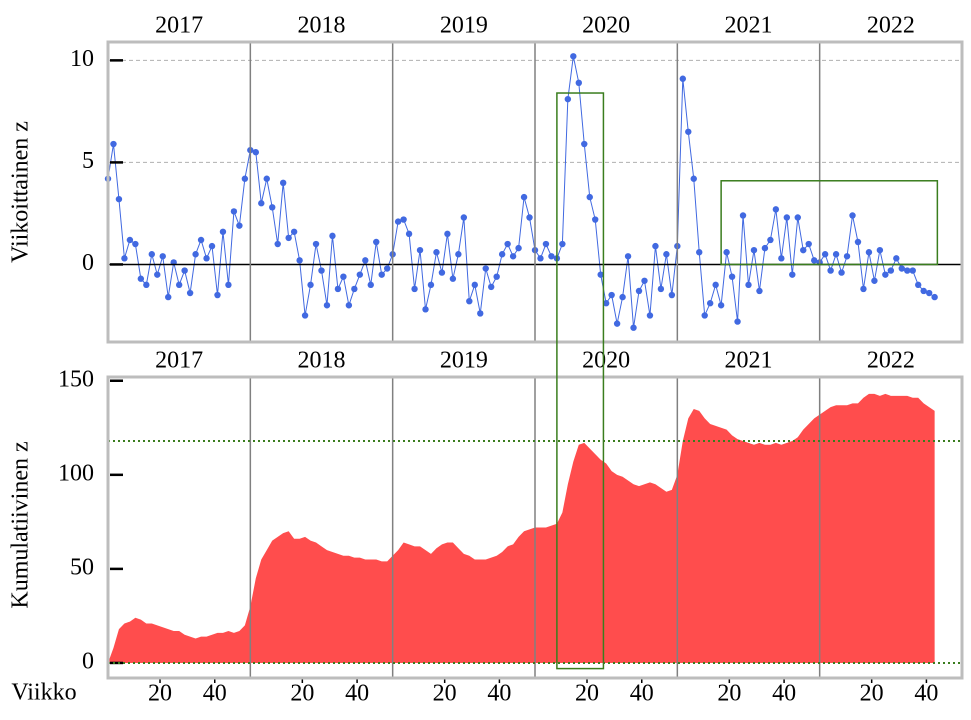 The image size is (971, 720). What do you see at coordinates (21, 524) in the screenshot?
I see `y-axis-label: Kumulatiivinen z` at bounding box center [21, 524].